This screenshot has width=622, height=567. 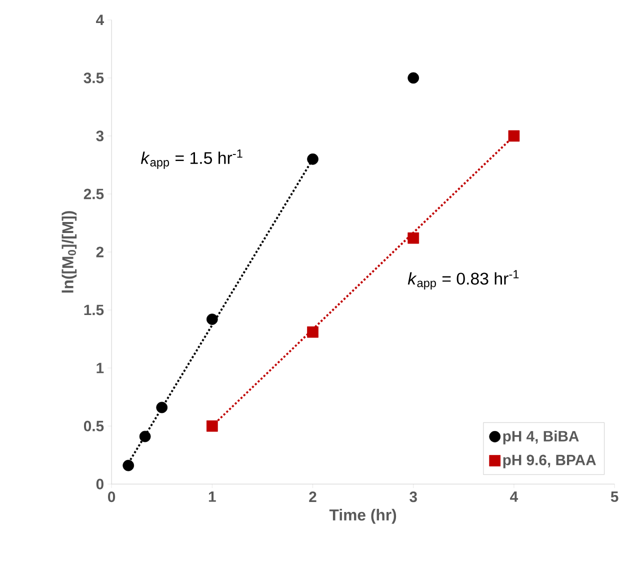 I want to click on y-tick-label: 0, so click(x=100, y=484).